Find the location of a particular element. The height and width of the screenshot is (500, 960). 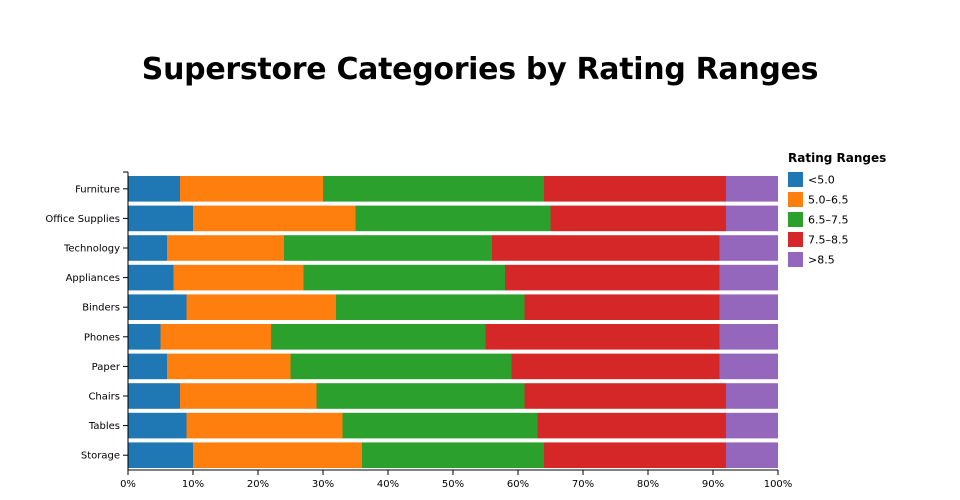

x-tick-label-70: 70% is located at coordinates (583, 484).